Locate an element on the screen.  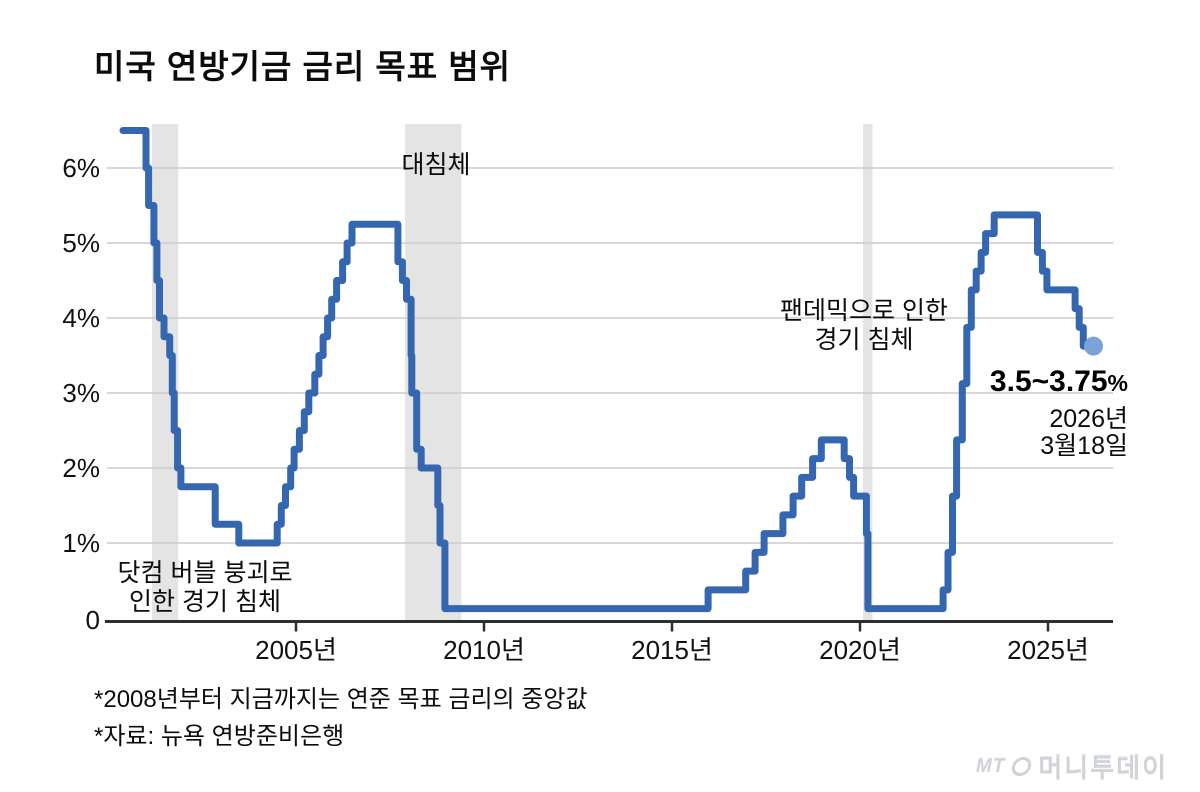
footnote-source: *자료: 뉴욕 연방준비은행 is located at coordinates (219, 736).